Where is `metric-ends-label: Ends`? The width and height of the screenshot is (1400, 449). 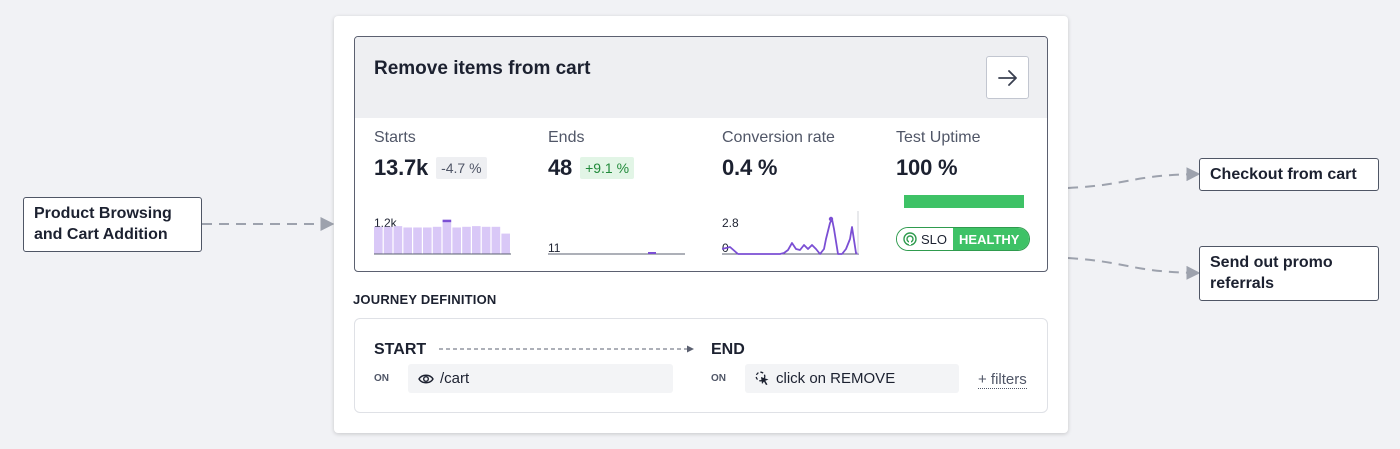 metric-ends-label: Ends is located at coordinates (566, 137).